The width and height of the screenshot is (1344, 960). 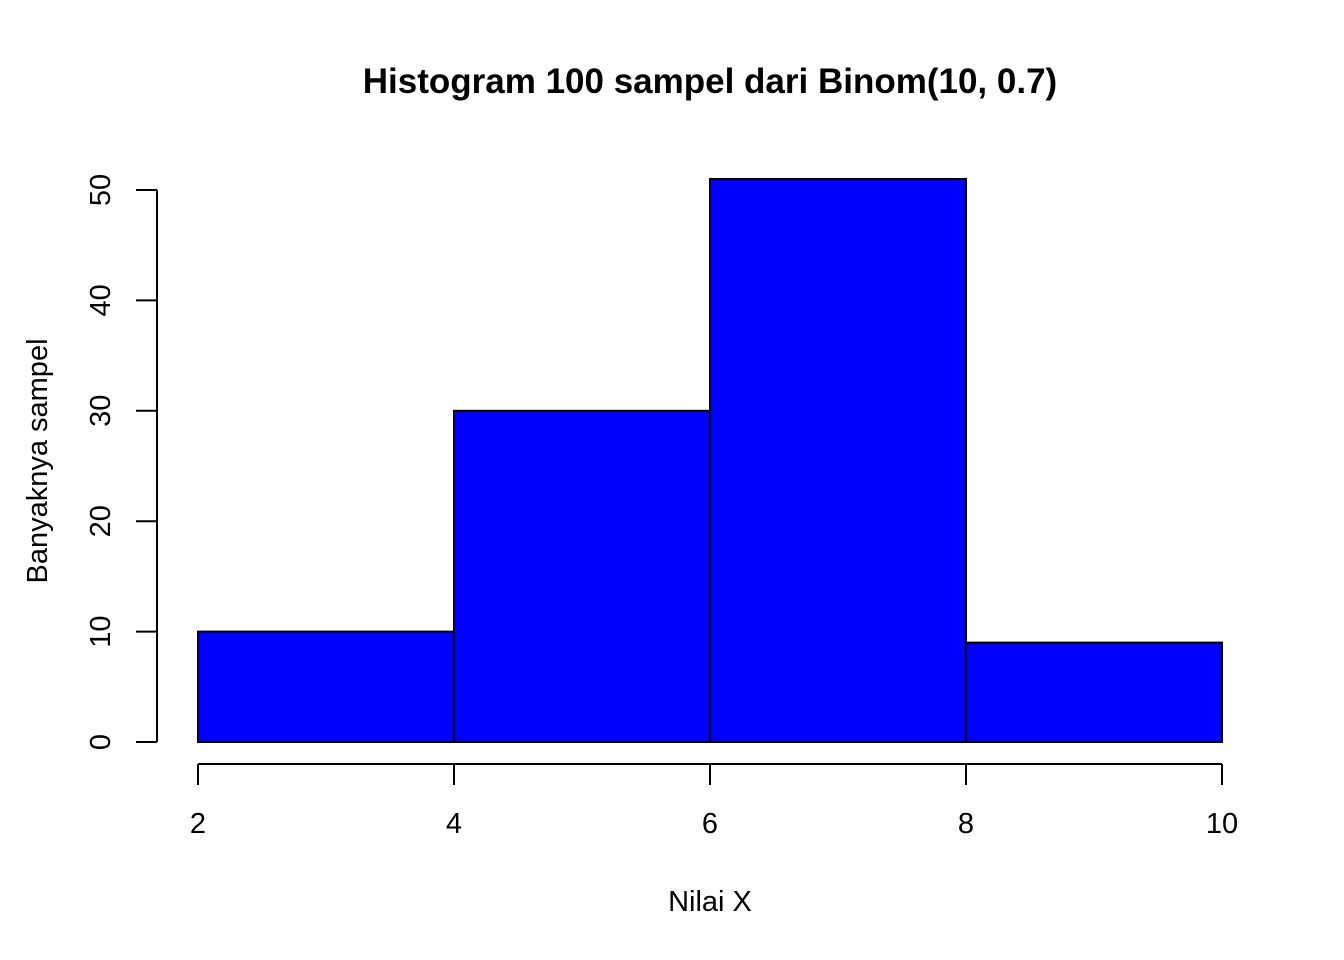 What do you see at coordinates (710, 902) in the screenshot?
I see `x-axis-label: Nilai X` at bounding box center [710, 902].